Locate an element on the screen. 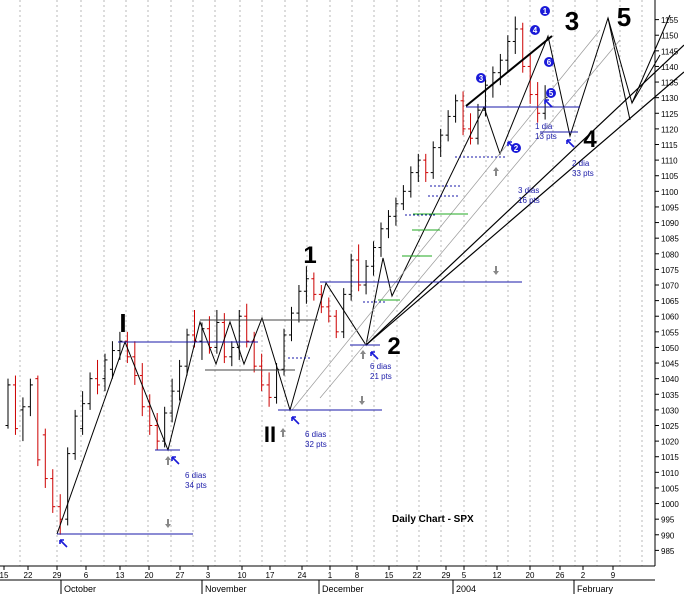 The height and width of the screenshot is (599, 684). circled-wave-text-2: 2 is located at coordinates (516, 148).